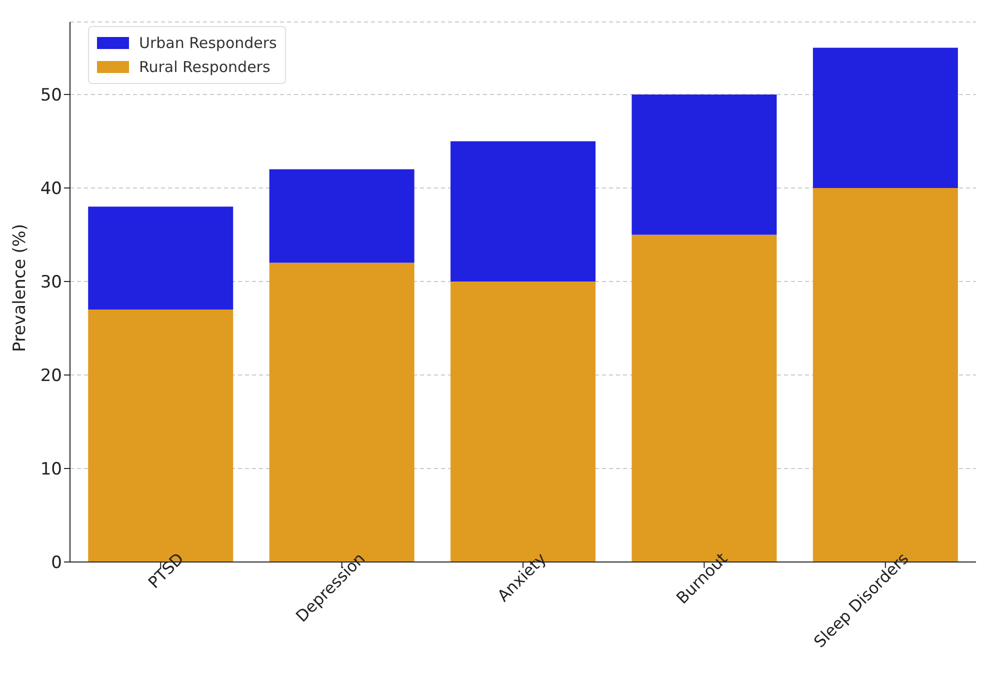 This screenshot has height=673, width=992. What do you see at coordinates (20, 288) in the screenshot?
I see `y-axis-title: Prevalence (%)` at bounding box center [20, 288].